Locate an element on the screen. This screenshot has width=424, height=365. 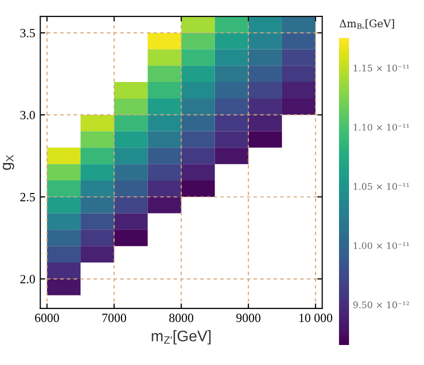
x-tick-label: 9000 is located at coordinates (248, 318).